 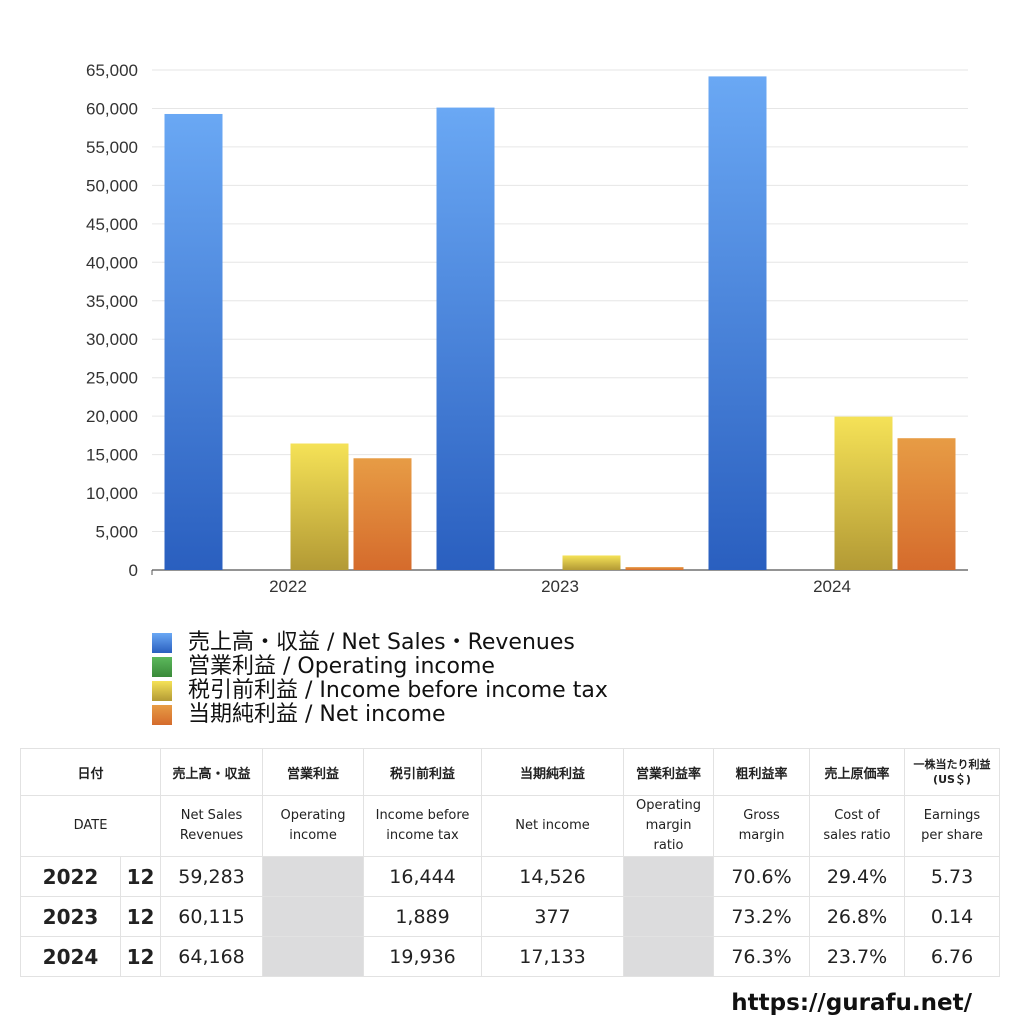 What do you see at coordinates (560, 586) in the screenshot?
I see `x-tick-label: 2023` at bounding box center [560, 586].